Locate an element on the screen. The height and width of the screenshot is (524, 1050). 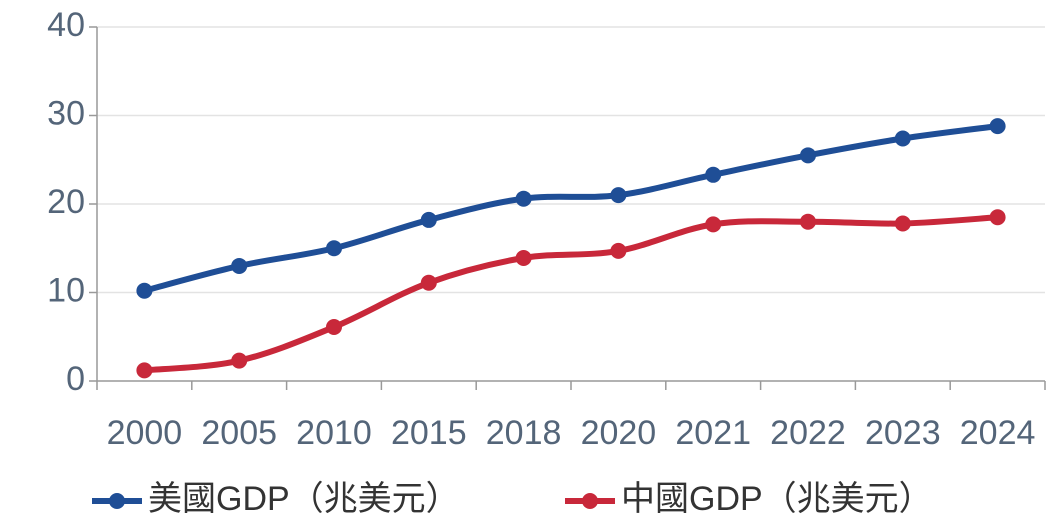
y-tick-label: 0 is located at coordinates (75, 379).